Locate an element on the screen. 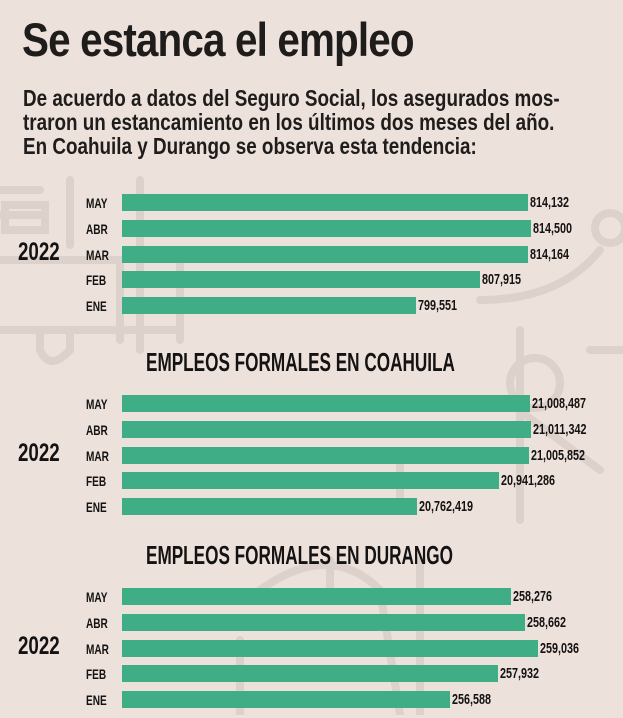 The height and width of the screenshot is (718, 623). heading-coahuila: EMPLEOS FORMALES EN COAHUILA is located at coordinates (300, 362).